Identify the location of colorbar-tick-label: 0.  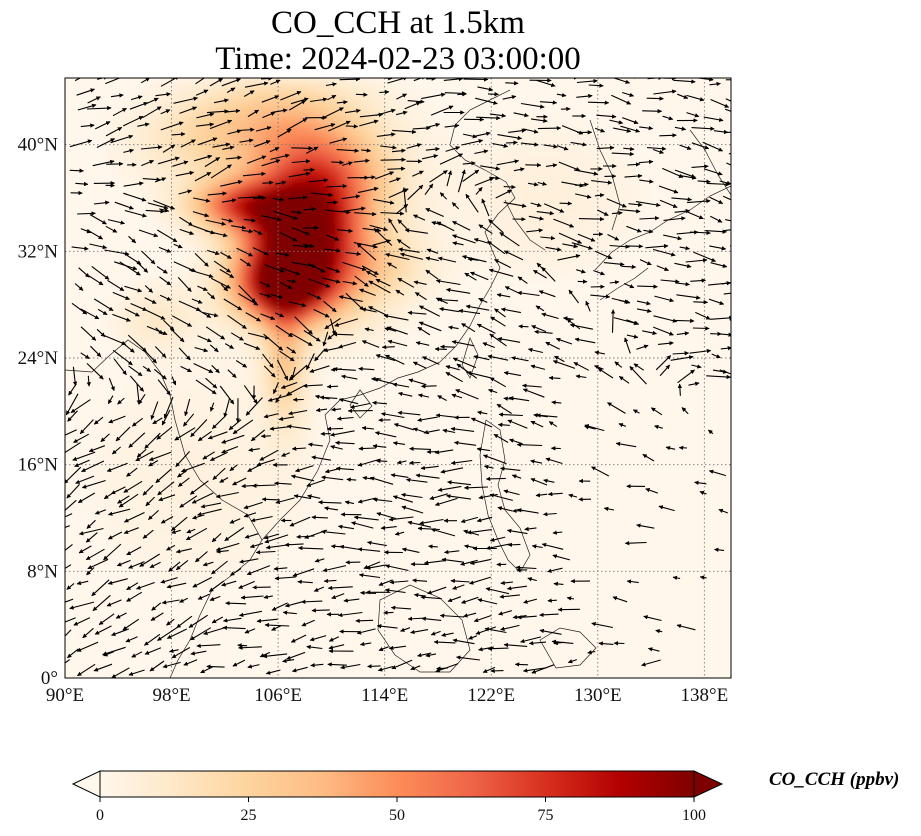
(100, 815).